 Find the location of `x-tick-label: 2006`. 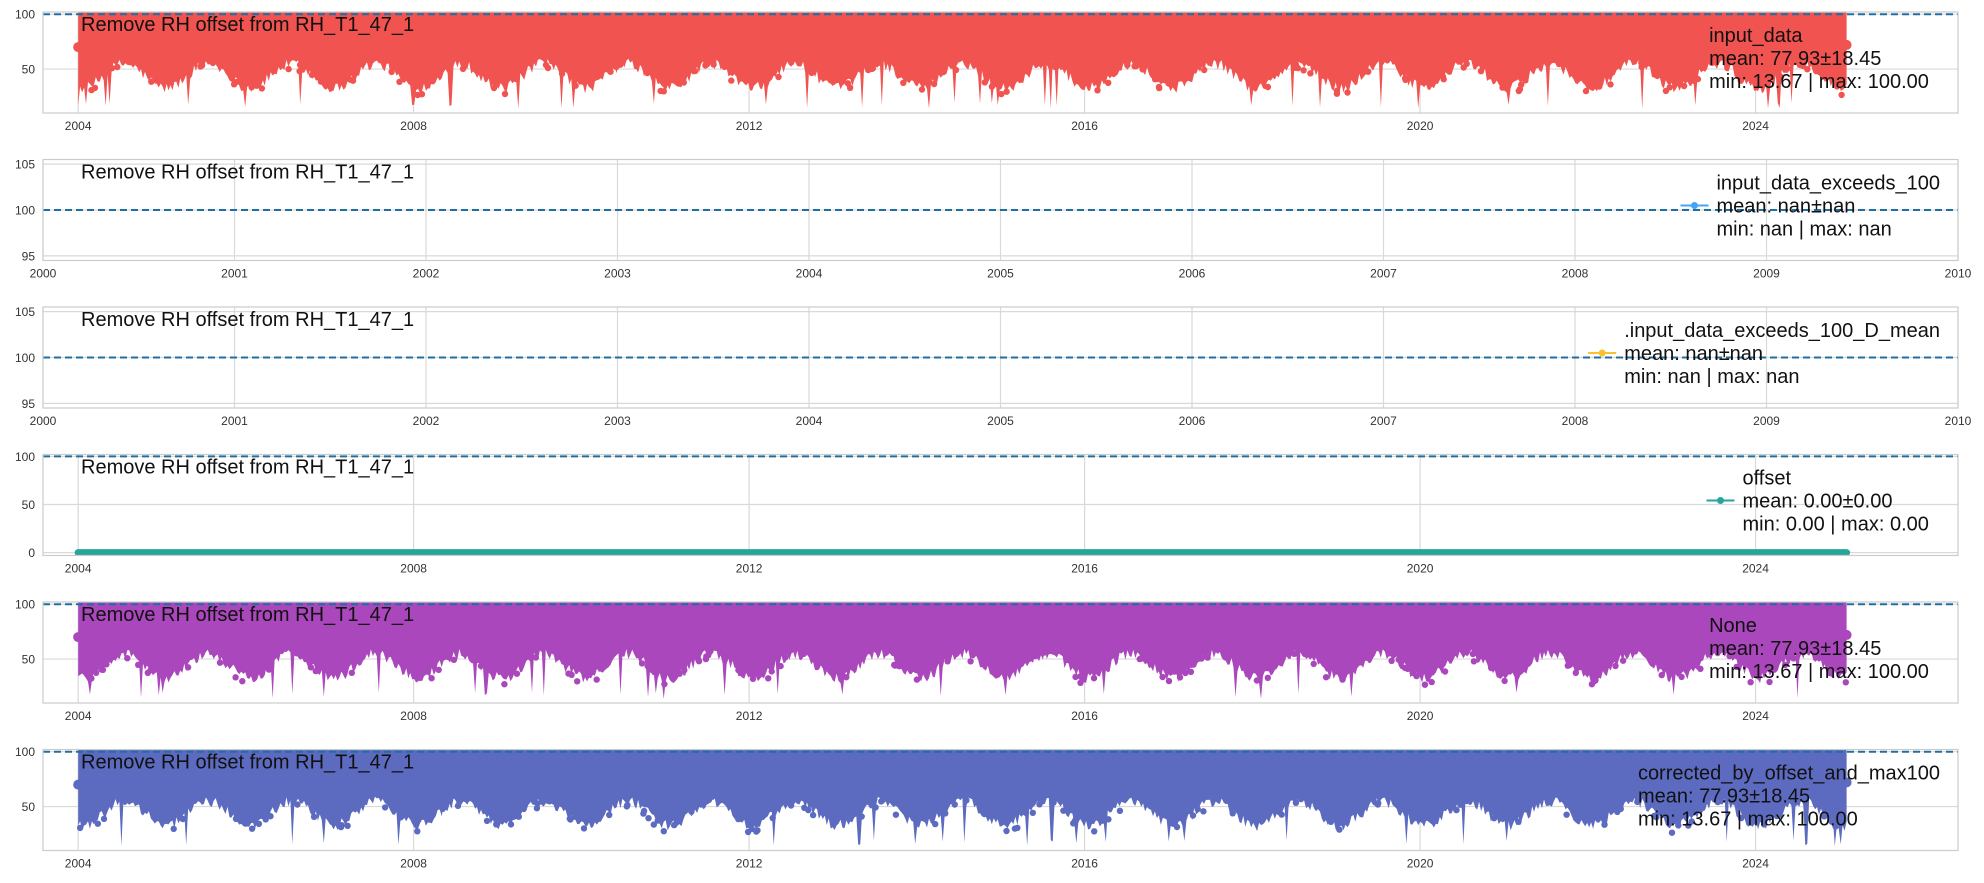

x-tick-label: 2006 is located at coordinates (1192, 421).